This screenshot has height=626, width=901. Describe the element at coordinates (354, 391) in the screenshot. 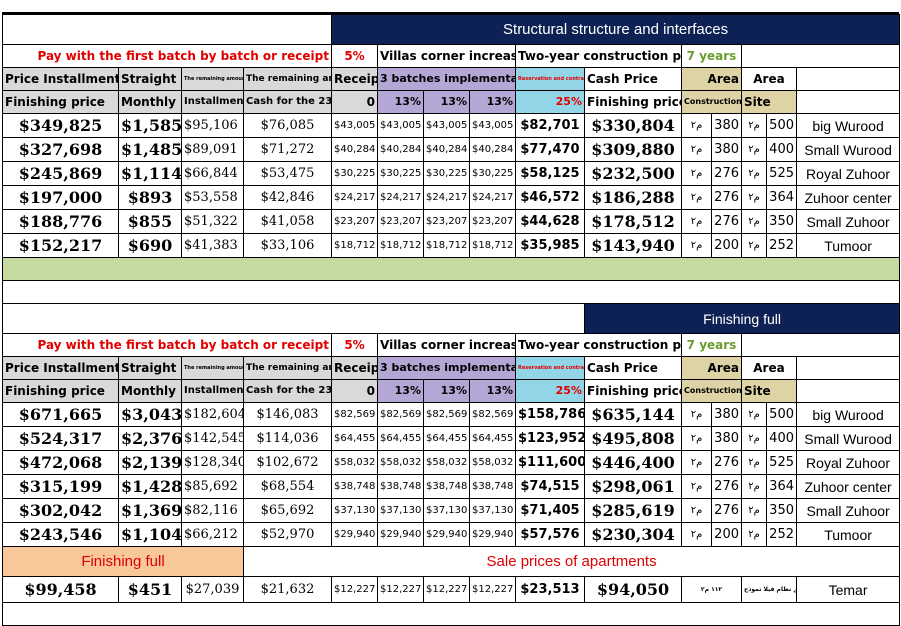

I see `col-receipt-val: 0` at that location.